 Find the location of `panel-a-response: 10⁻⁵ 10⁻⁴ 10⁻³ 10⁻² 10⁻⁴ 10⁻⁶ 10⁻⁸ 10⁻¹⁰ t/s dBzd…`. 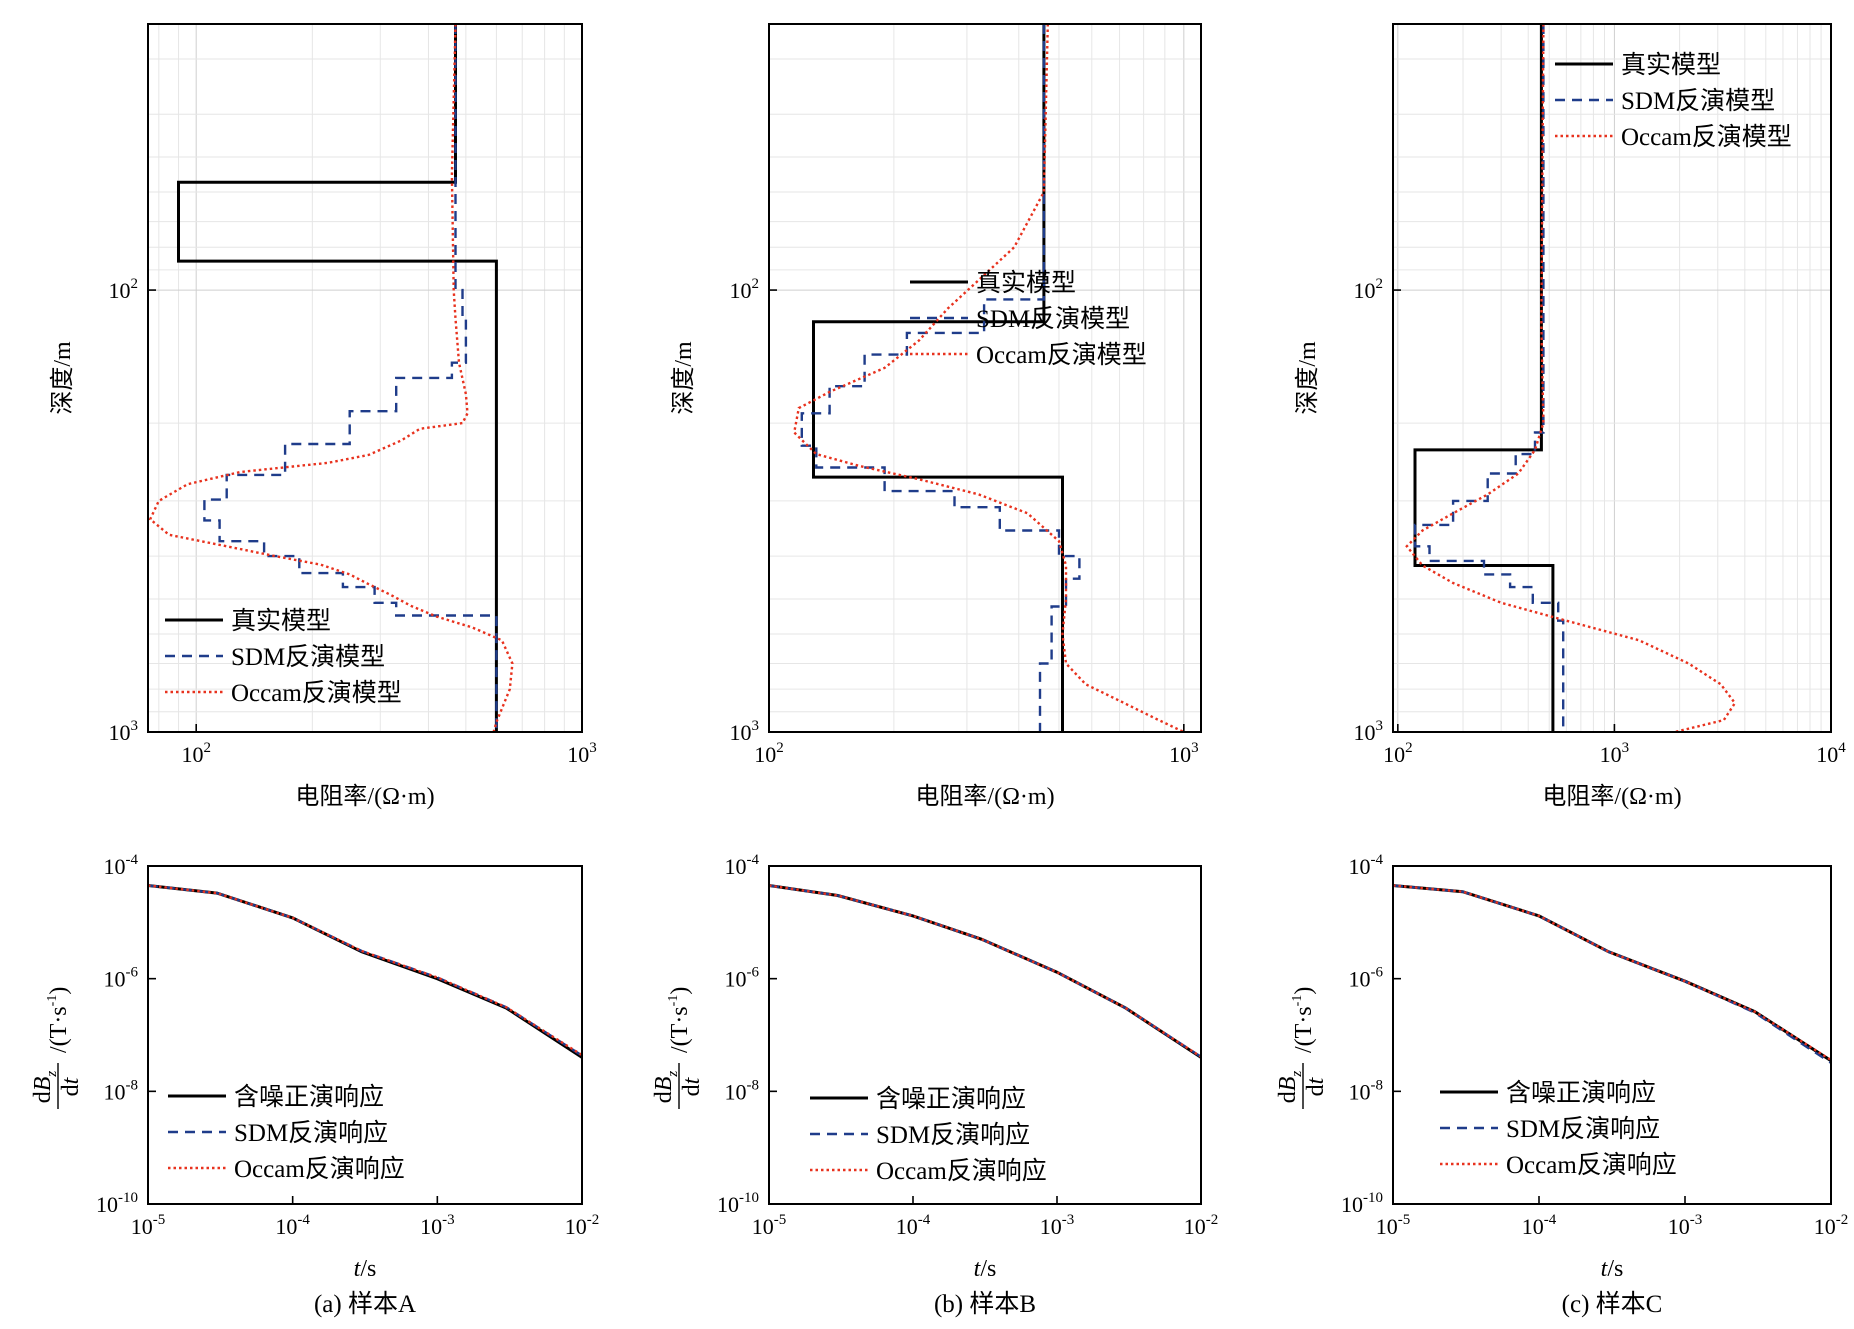

panel-a-response: 10⁻⁵ 10⁻⁴ 10⁻³ 10⁻² 10⁻⁴ 10⁻⁶ 10⁻⁸ 10⁻¹⁰ t/s dBzd… is located at coordinates (315, 1067).